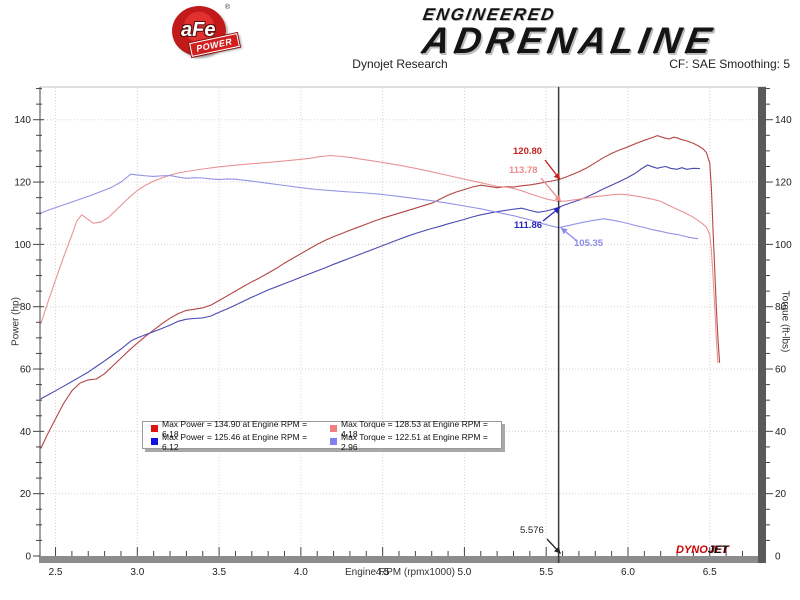 This screenshot has height=600, width=800. I want to click on stock-power-swatch, so click(154, 441).